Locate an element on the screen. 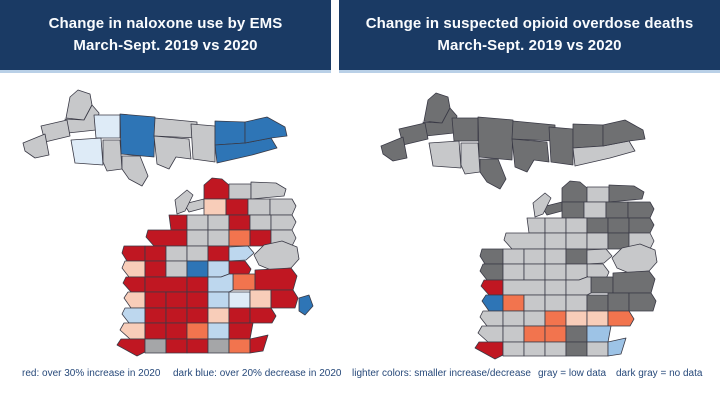 This screenshot has height=404, width=720. naloxone-county-saginaw is located at coordinates (220, 283).